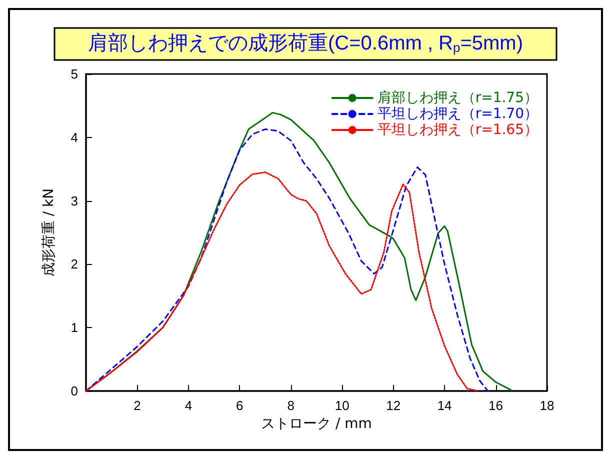 This screenshot has height=459, width=611. What do you see at coordinates (291, 405) in the screenshot?
I see `x-tick-label: 8` at bounding box center [291, 405].